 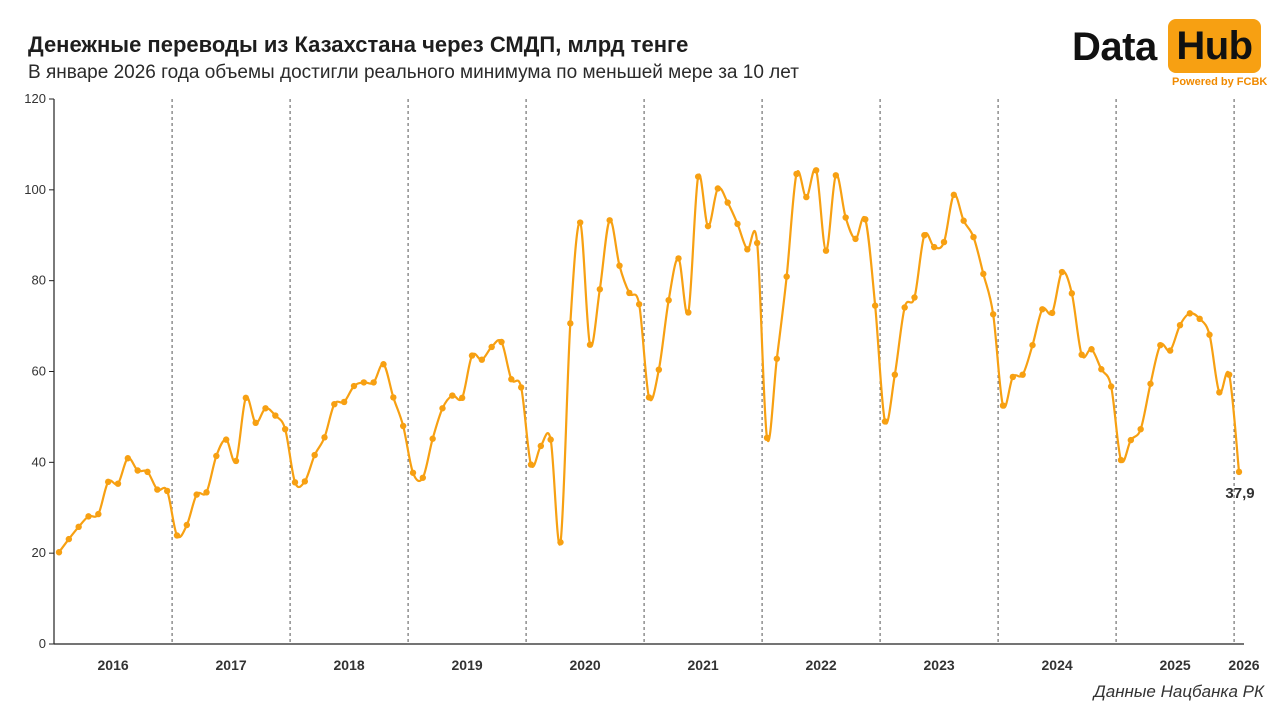 What do you see at coordinates (1175, 665) in the screenshot?
I see `x-tick-label: 2025` at bounding box center [1175, 665].